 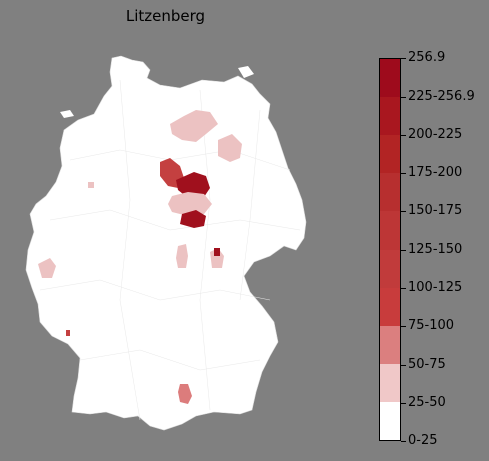 I want to click on legend-label-3: 75-100, so click(x=431, y=325).